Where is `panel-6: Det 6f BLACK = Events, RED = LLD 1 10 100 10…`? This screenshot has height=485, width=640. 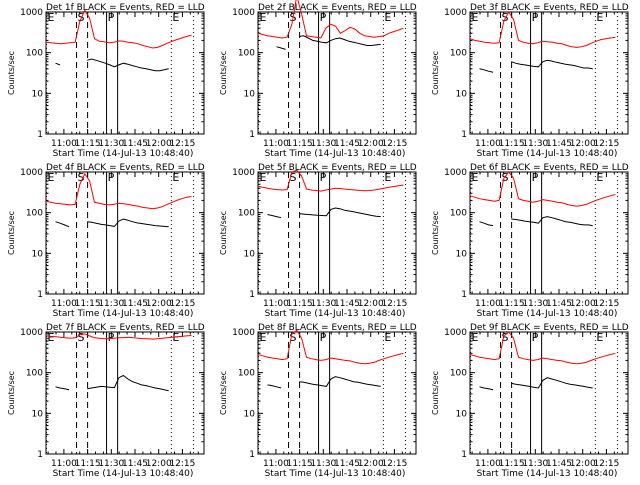
panel-6: Det 6f BLACK = Events, RED = LLD 1 10 100 10… is located at coordinates (530, 241).